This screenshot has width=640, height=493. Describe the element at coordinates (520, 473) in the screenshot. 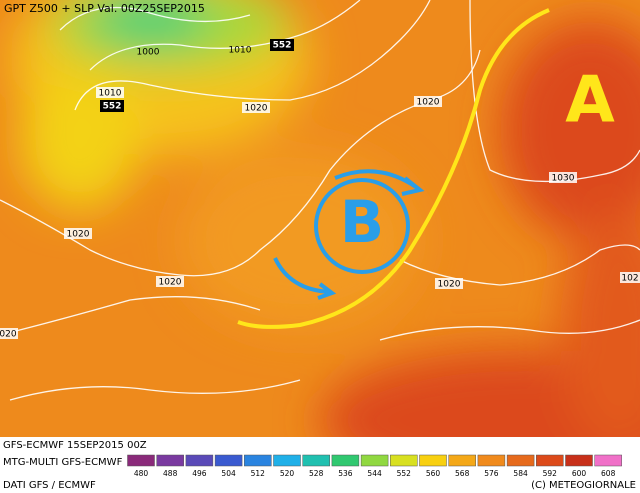

I see `legend-tick-label: 584` at that location.